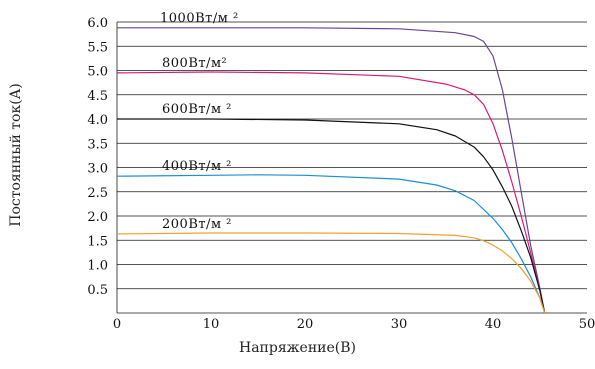  Describe the element at coordinates (197, 109) in the screenshot. I see `series-label: 600Вт/м ²` at that location.